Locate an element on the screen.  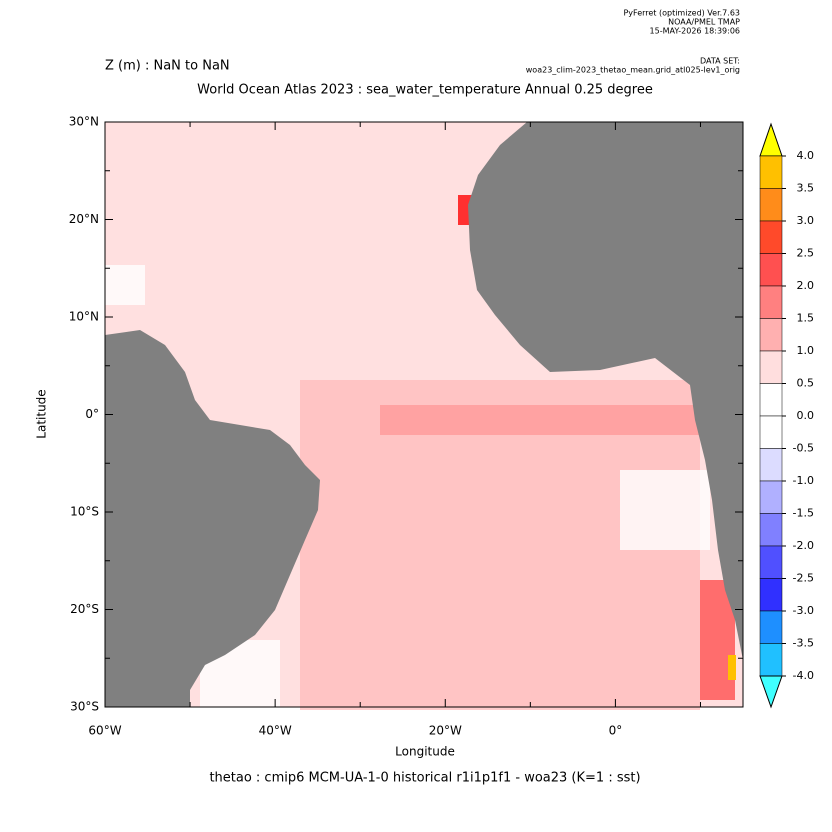
colorbar-label: -1.0 is located at coordinates (803, 480).